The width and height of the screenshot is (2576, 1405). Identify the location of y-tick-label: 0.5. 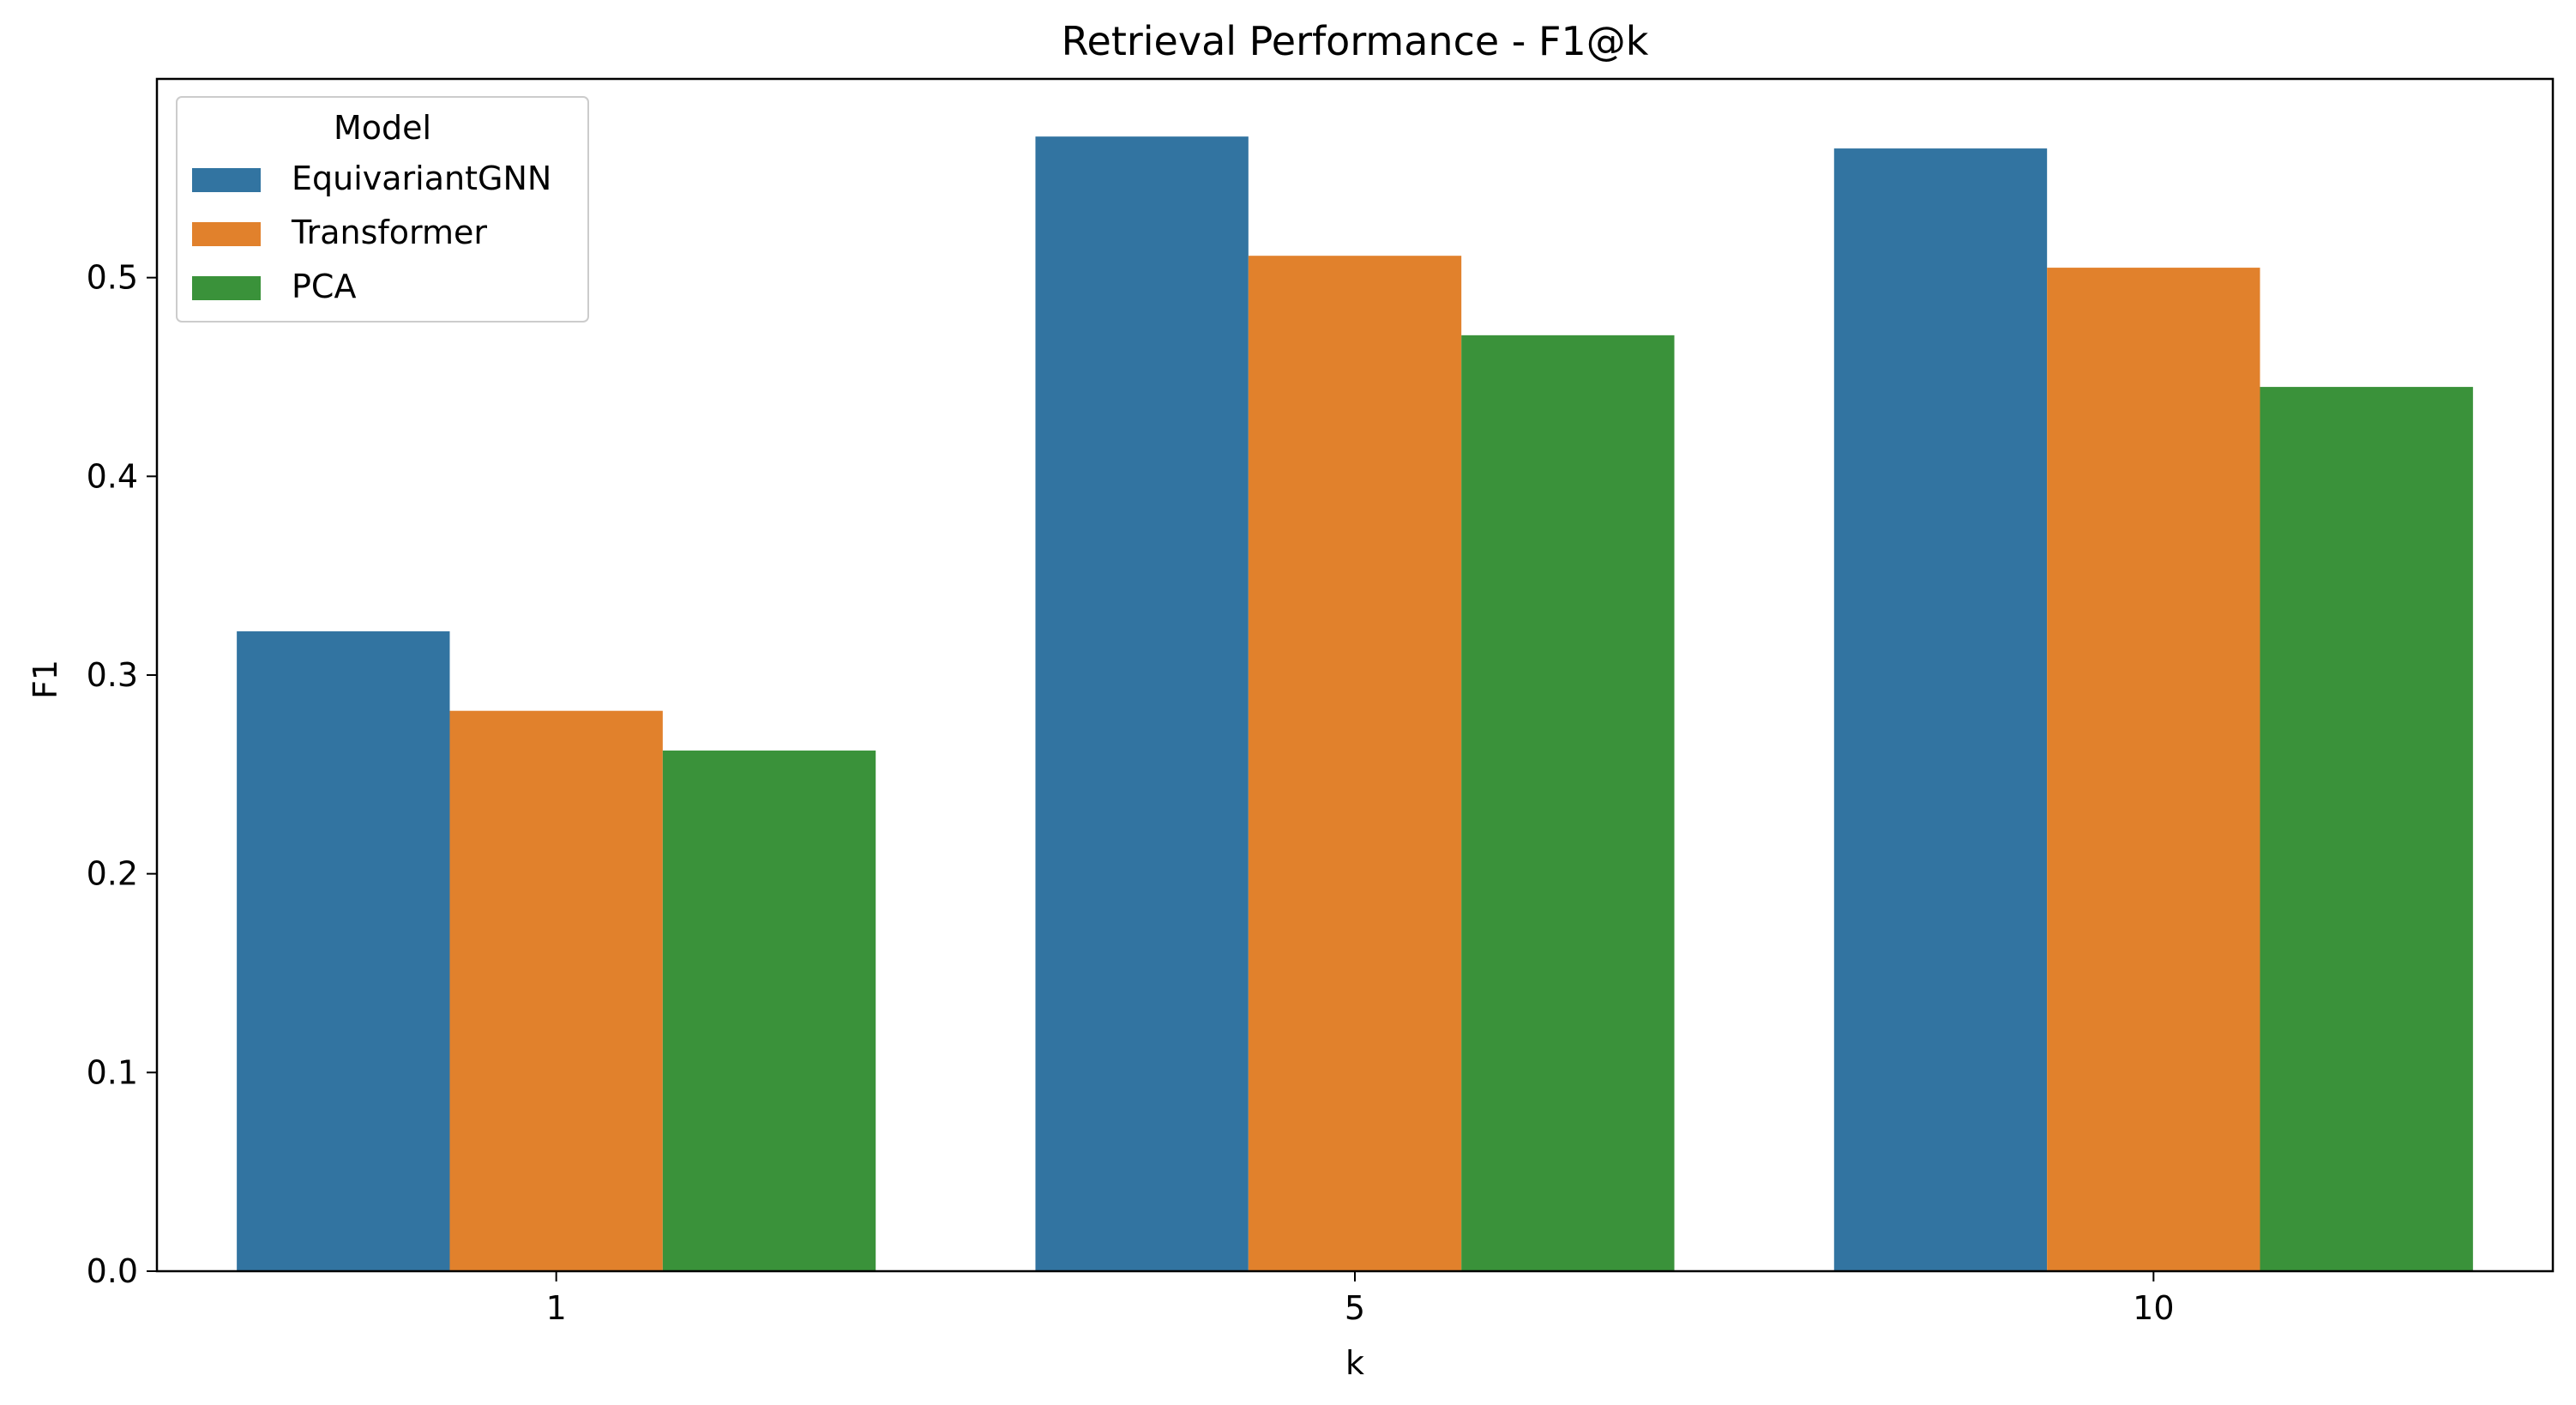
(113, 278).